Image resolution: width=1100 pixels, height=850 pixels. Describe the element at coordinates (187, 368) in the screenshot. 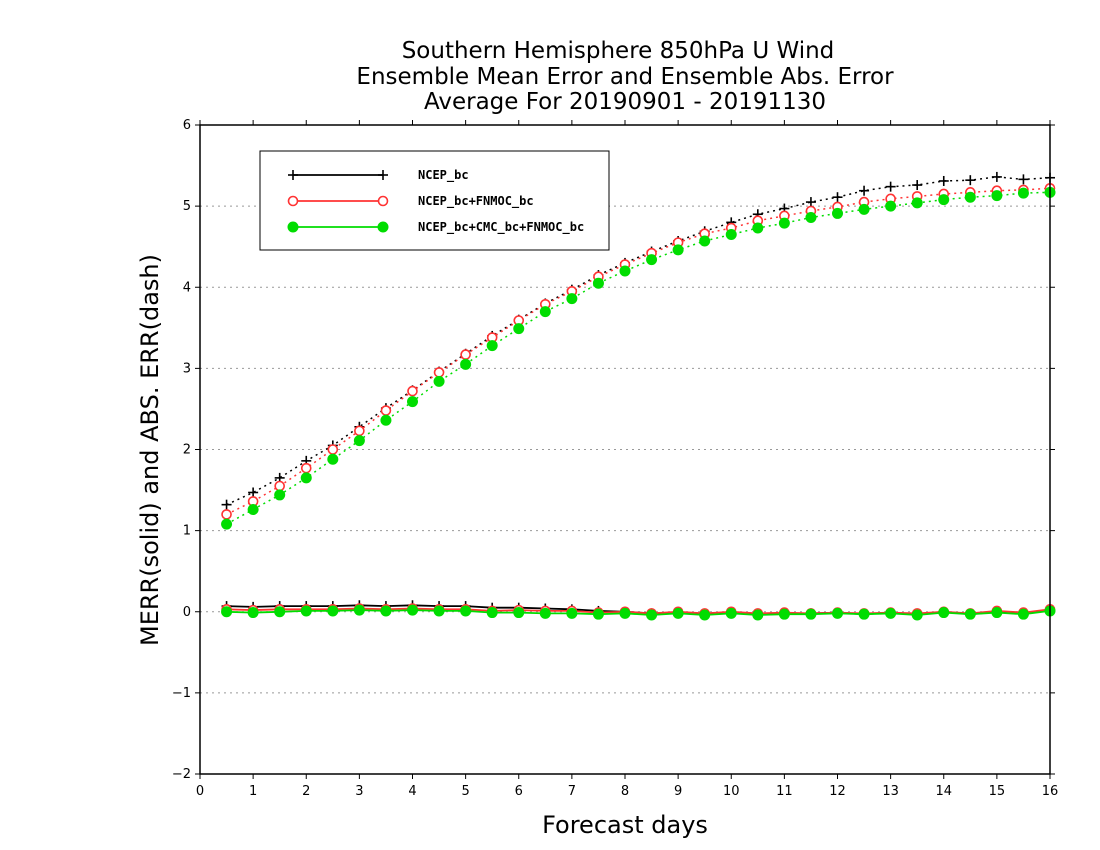

I see `y-tick-label: 3` at that location.